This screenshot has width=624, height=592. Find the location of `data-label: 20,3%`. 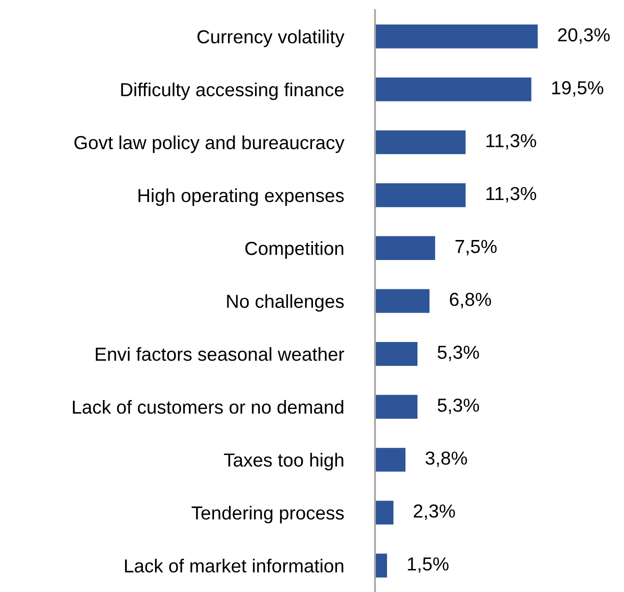

data-label: 20,3% is located at coordinates (584, 36).